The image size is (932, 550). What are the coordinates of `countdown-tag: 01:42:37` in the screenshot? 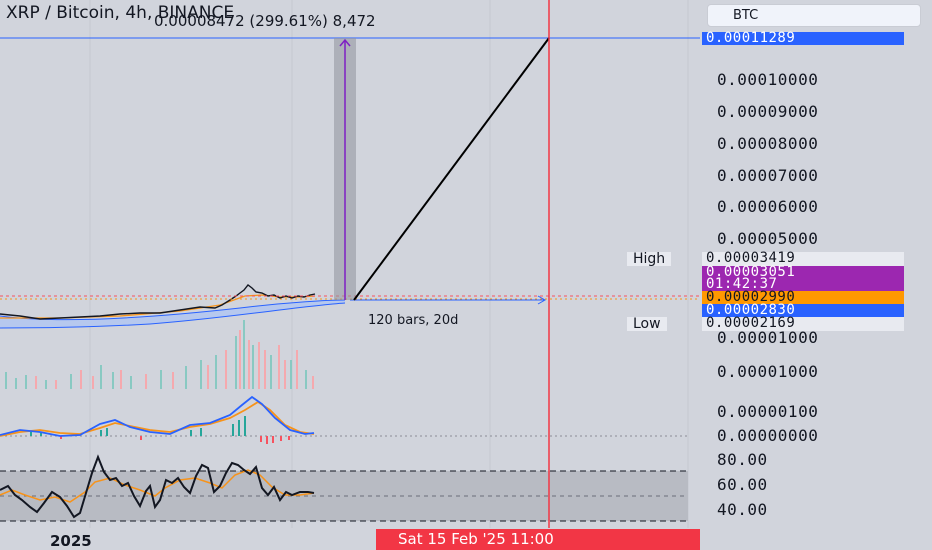 It's located at (803, 284).